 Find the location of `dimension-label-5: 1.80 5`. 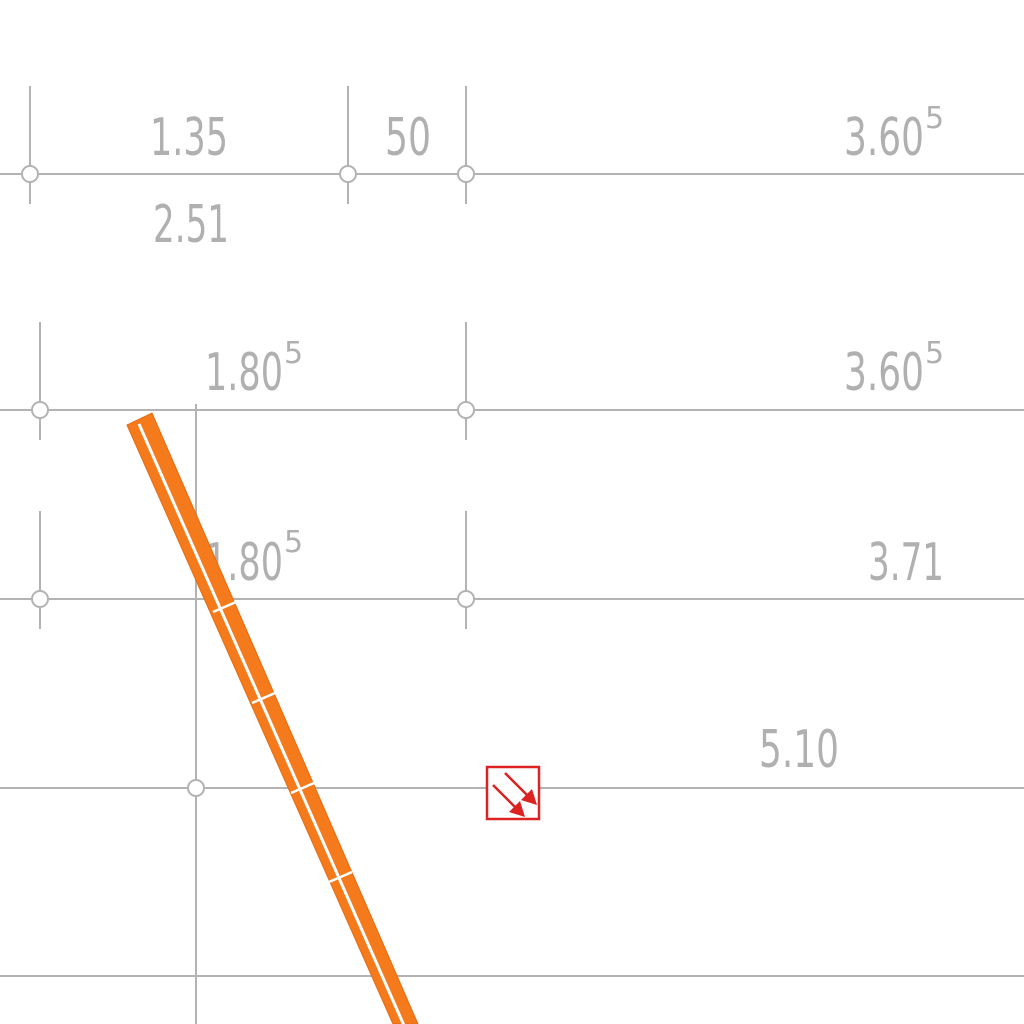

dimension-label-5: 1.80 5 is located at coordinates (254, 369).